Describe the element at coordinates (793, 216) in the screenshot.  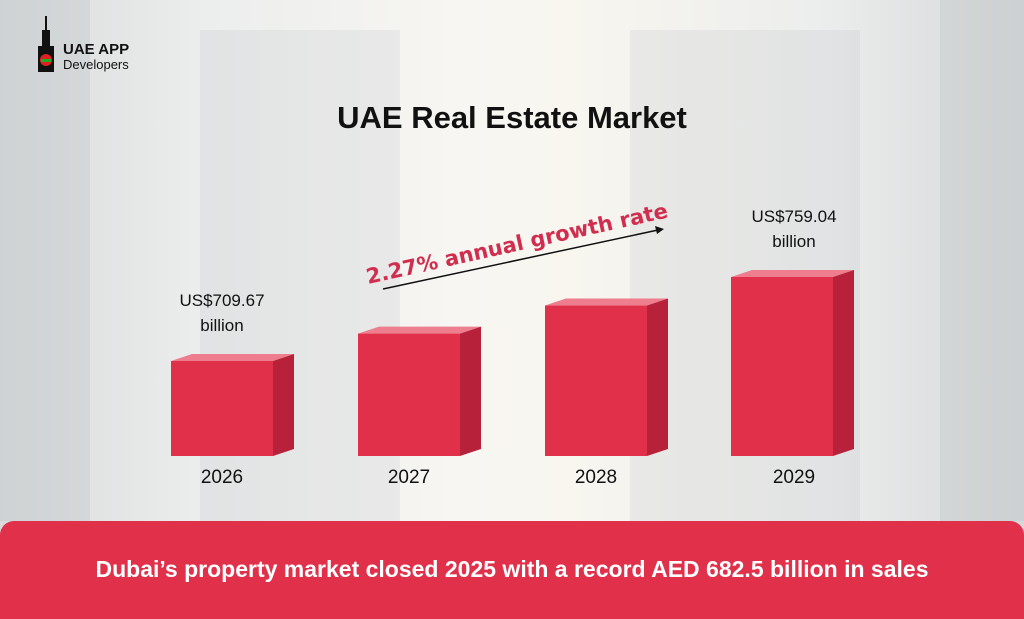
I see `data-label-value: US$759.04` at that location.